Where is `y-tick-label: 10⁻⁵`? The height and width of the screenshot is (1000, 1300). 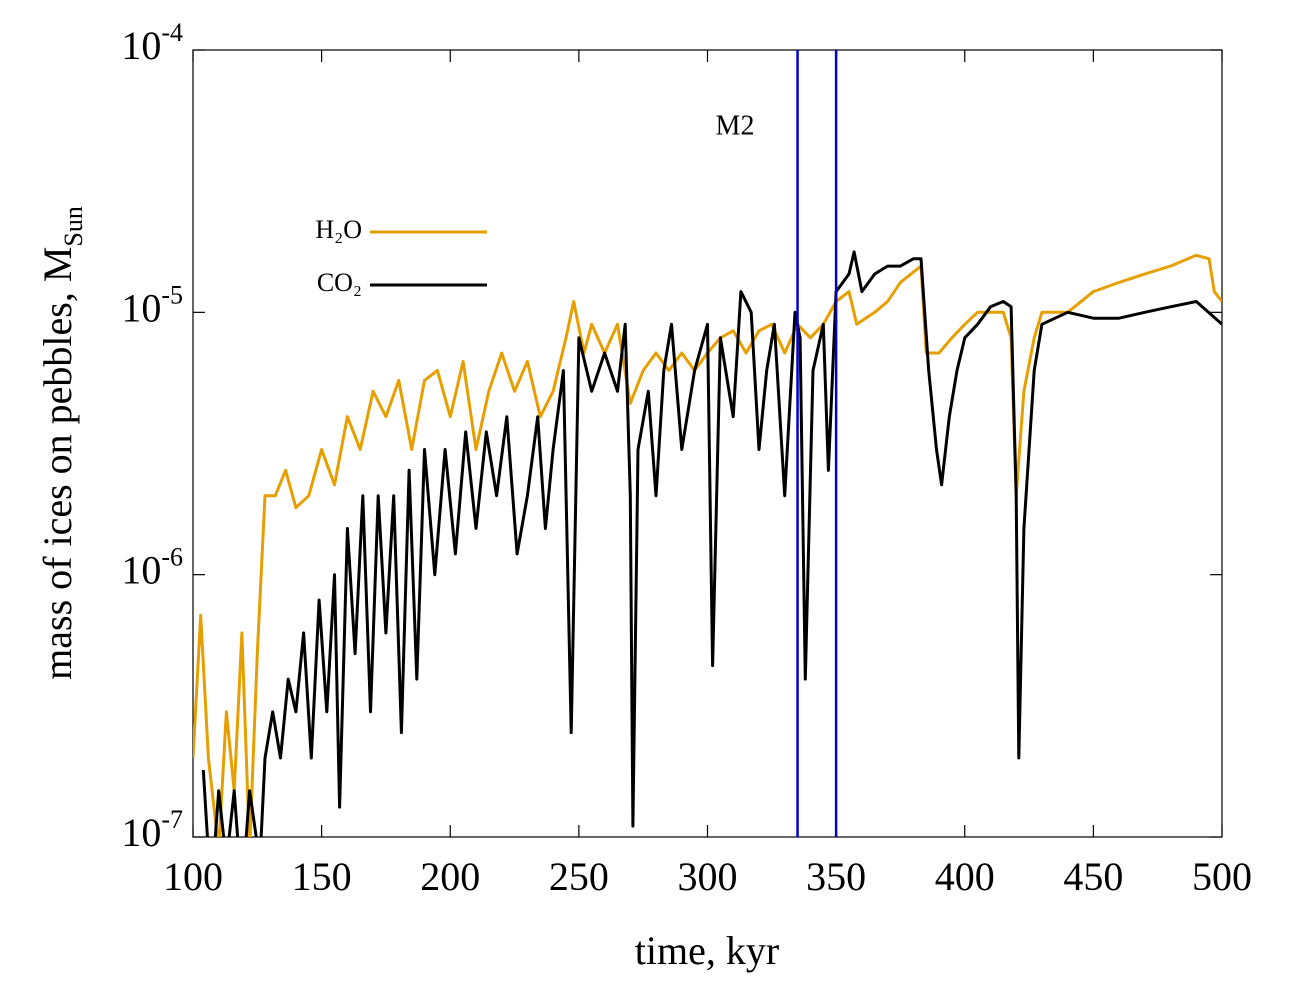 y-tick-label: 10⁻⁵ is located at coordinates (152, 306).